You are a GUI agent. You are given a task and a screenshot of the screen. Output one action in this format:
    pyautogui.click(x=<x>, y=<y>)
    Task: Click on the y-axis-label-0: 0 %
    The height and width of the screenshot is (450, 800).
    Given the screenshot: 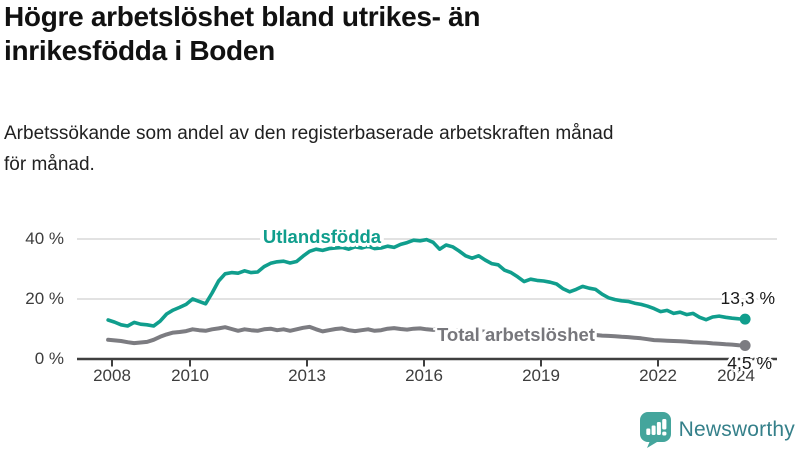 What is the action you would take?
    pyautogui.click(x=49, y=358)
    